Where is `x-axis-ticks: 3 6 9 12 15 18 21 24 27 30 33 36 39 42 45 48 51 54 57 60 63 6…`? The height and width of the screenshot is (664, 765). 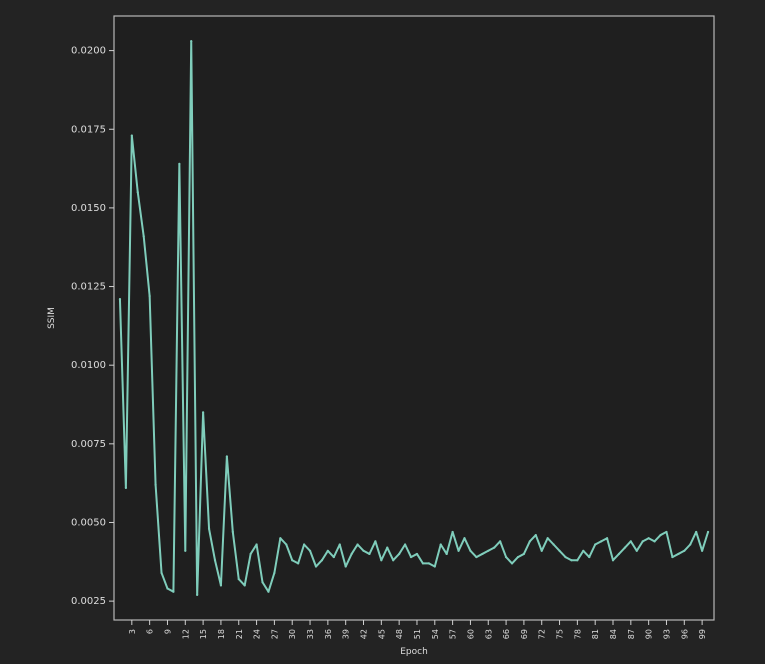 x-axis-ticks: 3 6 9 12 15 18 21 24 27 30 33 36 39 42 45 48 51 54 57 60 63 6… is located at coordinates (417, 629).